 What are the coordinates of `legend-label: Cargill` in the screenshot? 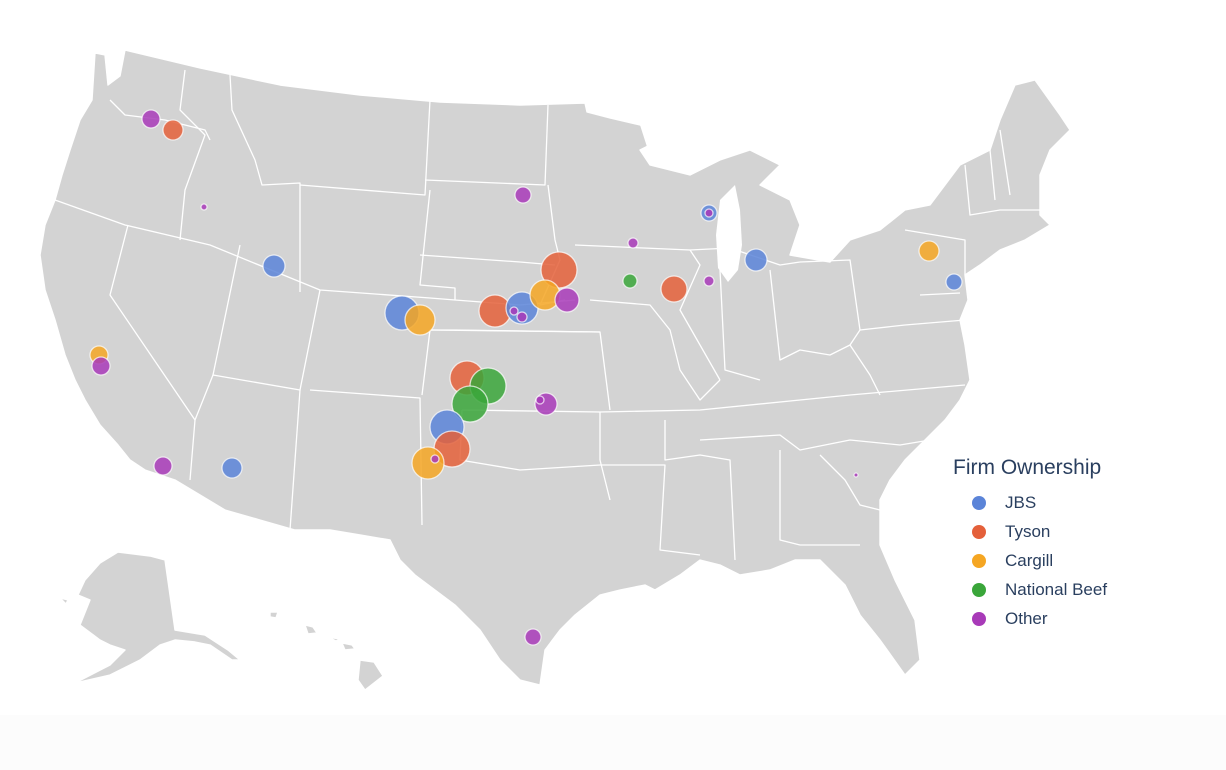 It's located at (1029, 560).